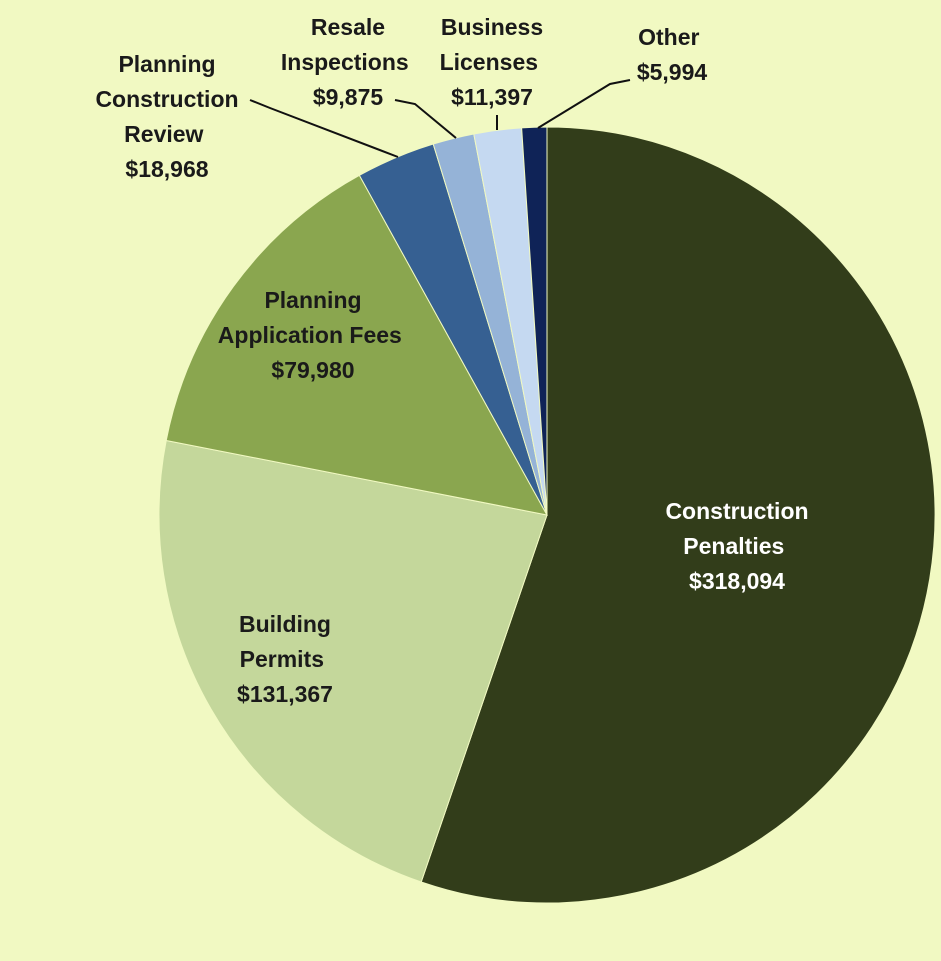 The image size is (941, 961). I want to click on slice-label: Business Licenses $11,397, so click(492, 62).